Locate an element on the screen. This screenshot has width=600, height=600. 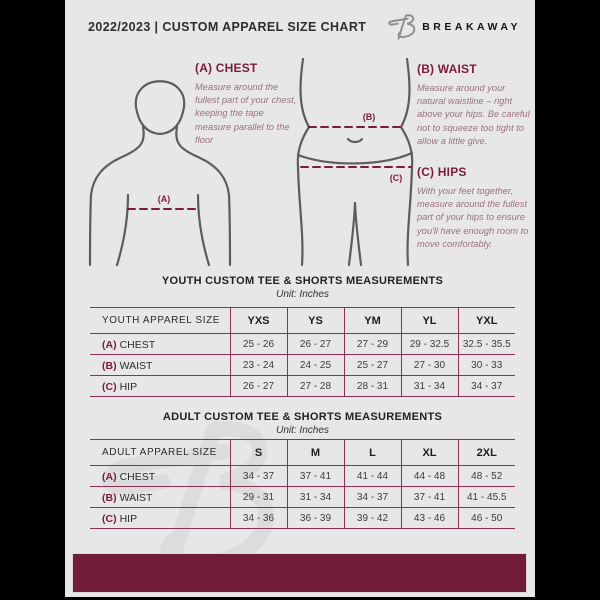
right-shoulder-arm-outline is located at coordinates (203, 196).